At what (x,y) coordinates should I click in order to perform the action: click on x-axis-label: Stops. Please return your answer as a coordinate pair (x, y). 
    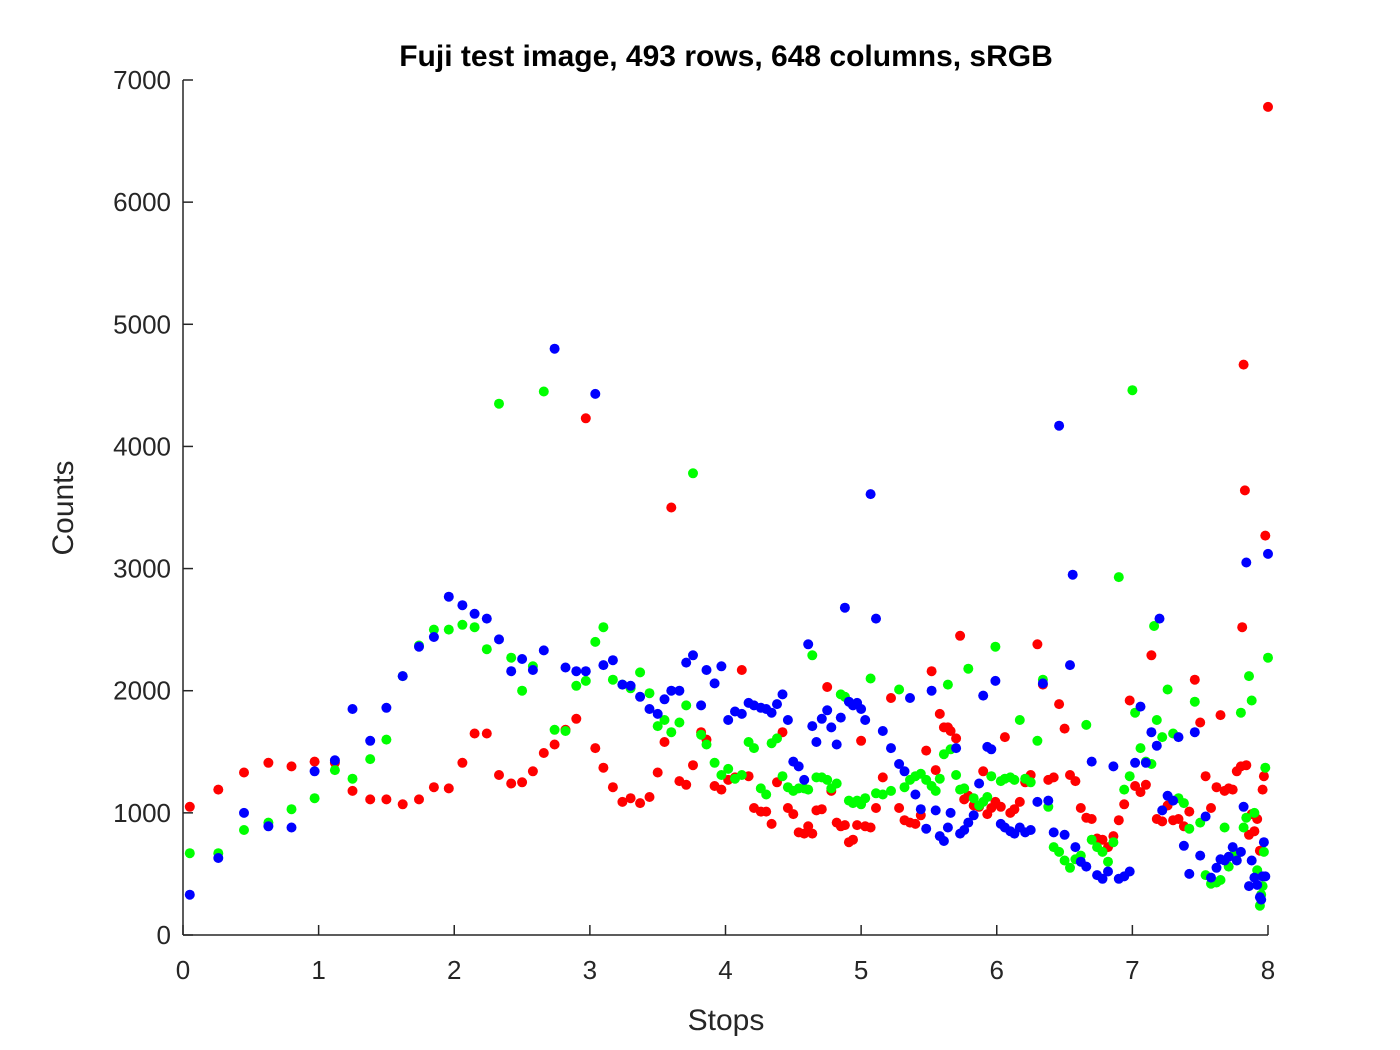
    Looking at the image, I should click on (726, 1020).